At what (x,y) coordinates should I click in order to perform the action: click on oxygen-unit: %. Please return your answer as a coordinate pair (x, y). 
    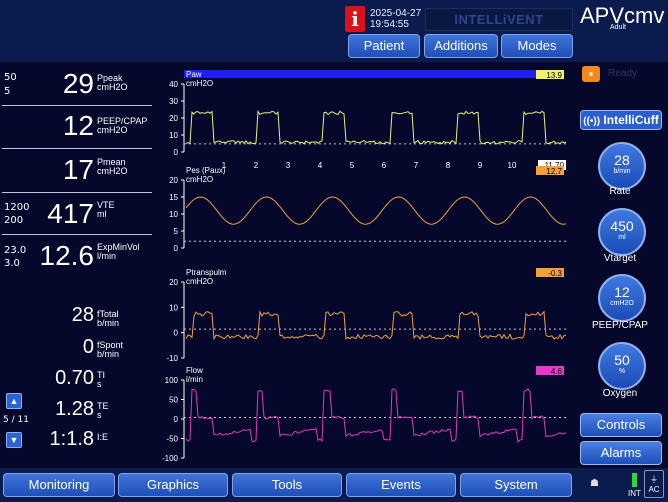
    Looking at the image, I should click on (622, 371).